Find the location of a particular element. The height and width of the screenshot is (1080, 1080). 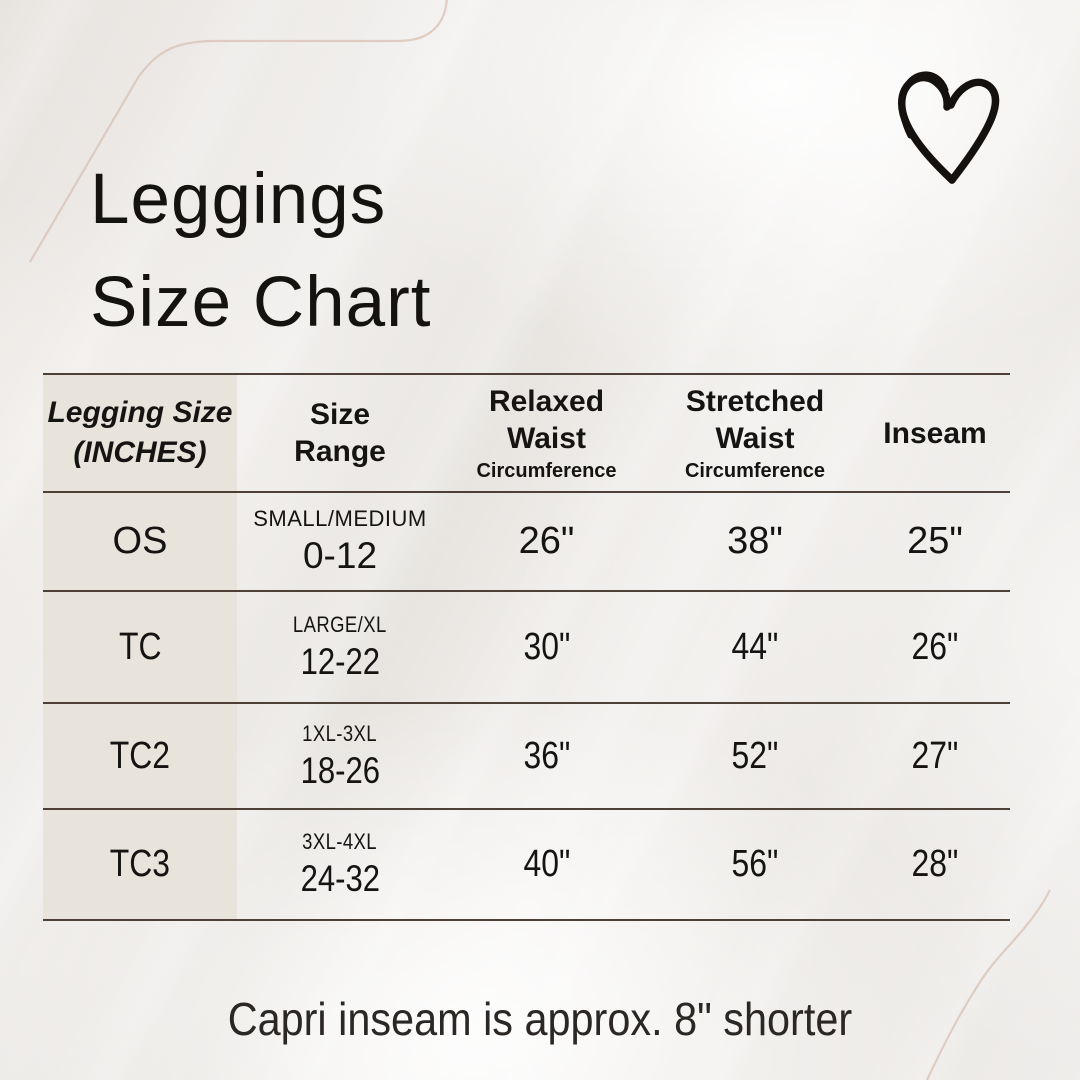

page-title: Leggings Size Chart is located at coordinates (260, 251).